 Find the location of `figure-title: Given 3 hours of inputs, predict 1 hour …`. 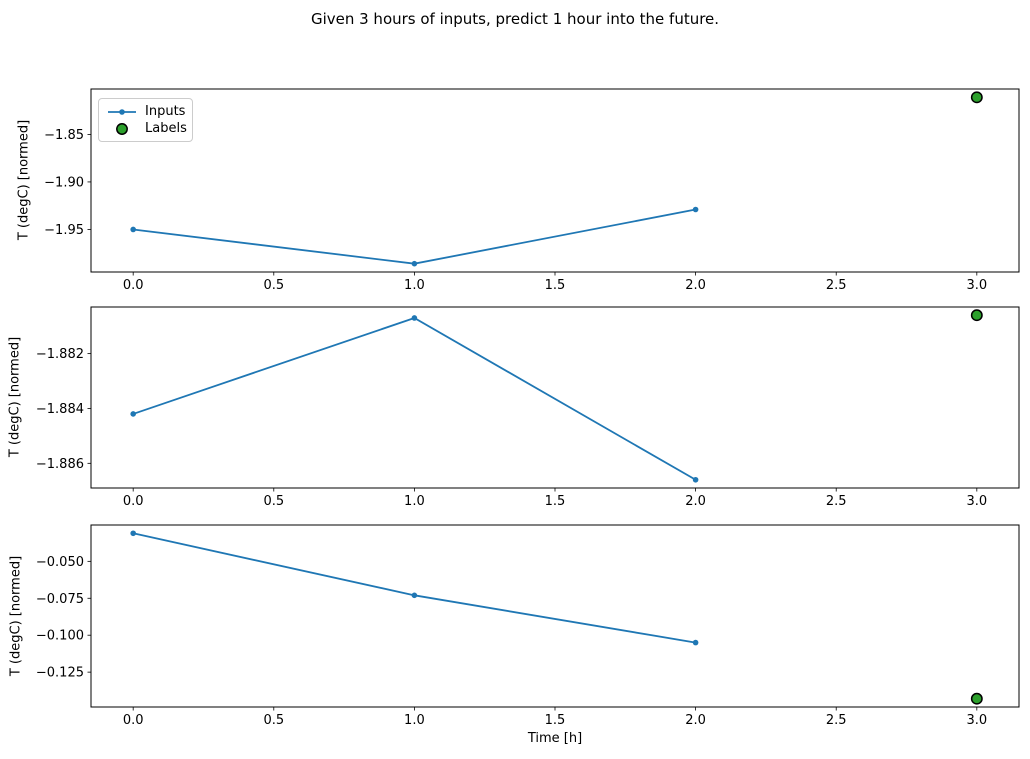

figure-title: Given 3 hours of inputs, predict 1 hour … is located at coordinates (515, 19).